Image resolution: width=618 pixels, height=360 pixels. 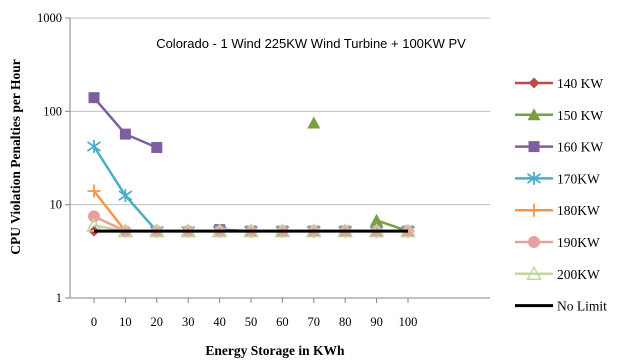 What do you see at coordinates (56, 205) in the screenshot?
I see `y-tick-label-10: 10` at bounding box center [56, 205].